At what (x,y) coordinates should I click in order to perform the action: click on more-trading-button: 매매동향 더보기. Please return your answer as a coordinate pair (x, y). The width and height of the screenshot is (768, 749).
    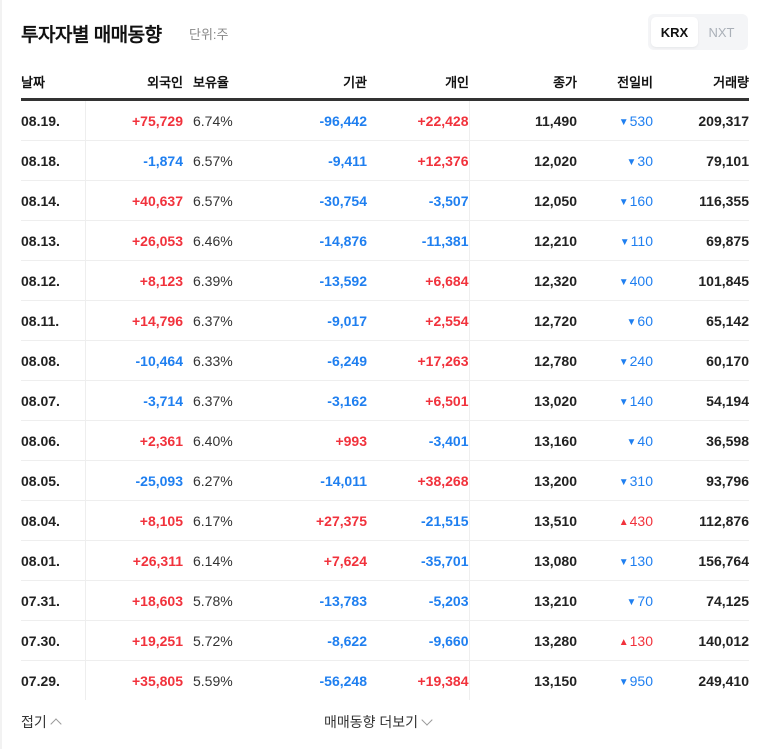
    Looking at the image, I should click on (378, 722).